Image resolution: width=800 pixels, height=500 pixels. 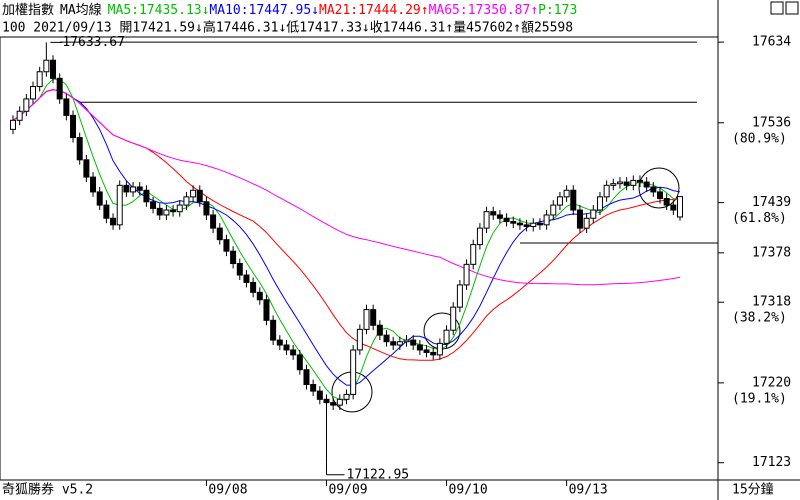 What do you see at coordinates (264, 10) in the screenshot?
I see `ma-value: MA10:17447.95↓` at bounding box center [264, 10].